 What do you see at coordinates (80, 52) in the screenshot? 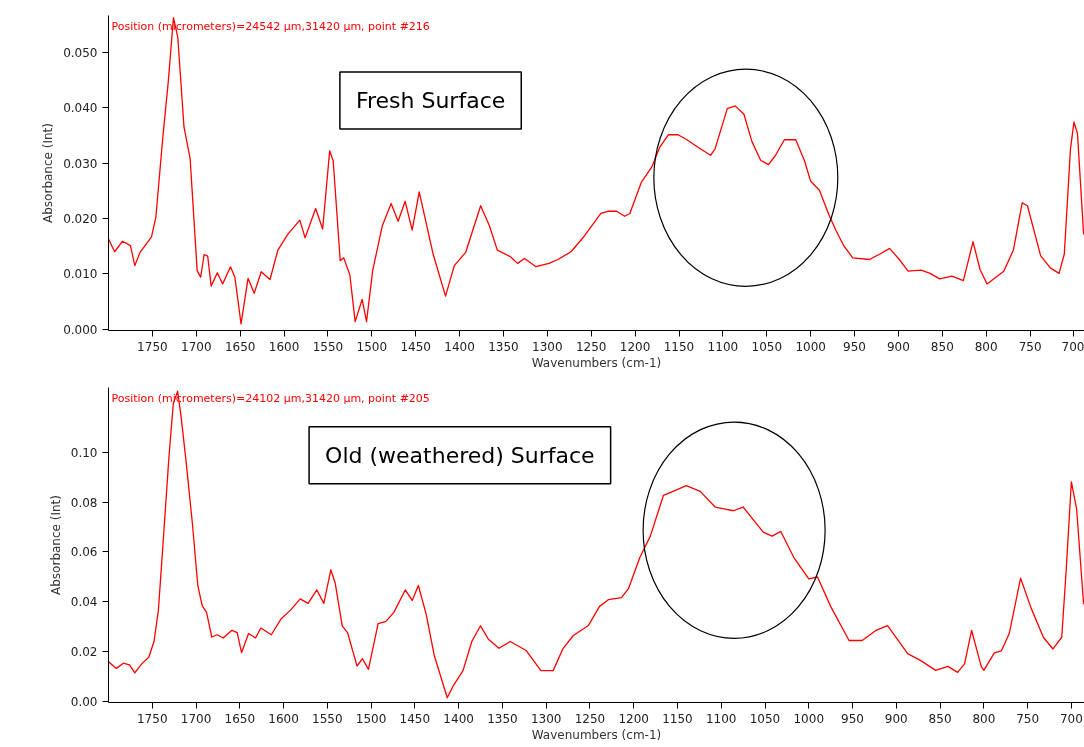
I see `y-tick-label: 0.050` at bounding box center [80, 52].